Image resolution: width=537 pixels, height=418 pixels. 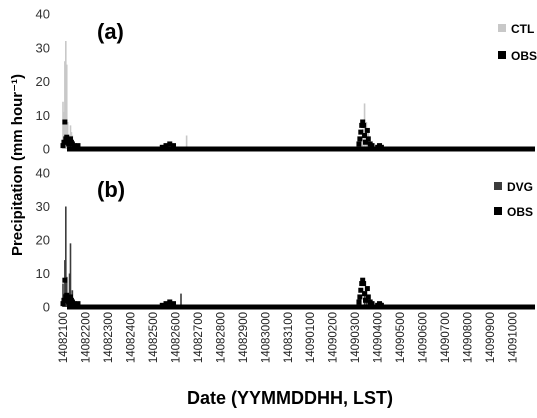 I want to click on x-tick-label: 14090900, so click(x=491, y=337).